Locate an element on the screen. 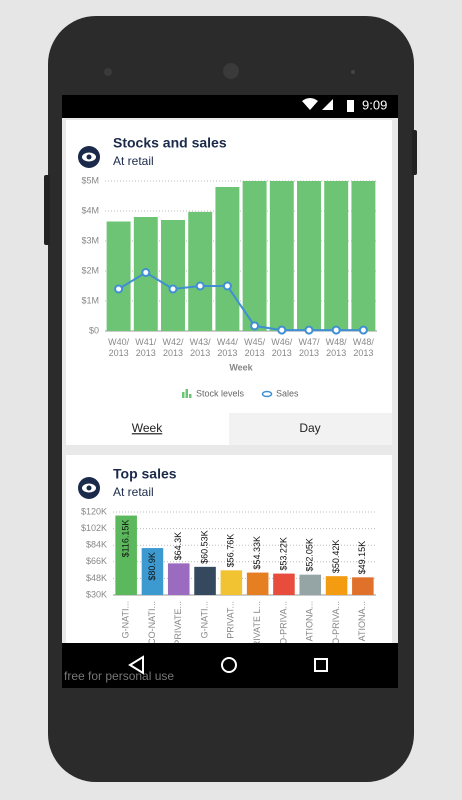 The height and width of the screenshot is (800, 462). x-tick-label: W42/ 2013 is located at coordinates (173, 347).